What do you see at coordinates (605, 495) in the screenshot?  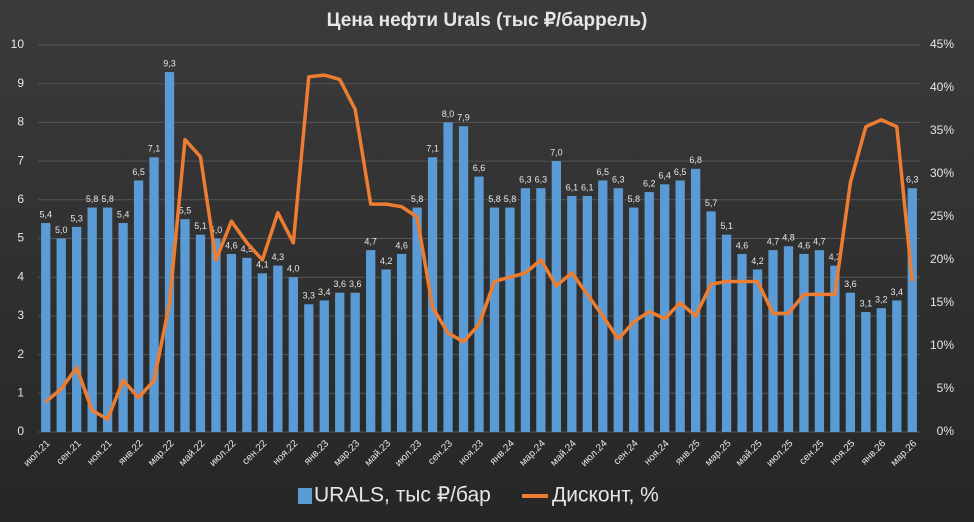 I see `legend-label: Дисконт, %` at bounding box center [605, 495].